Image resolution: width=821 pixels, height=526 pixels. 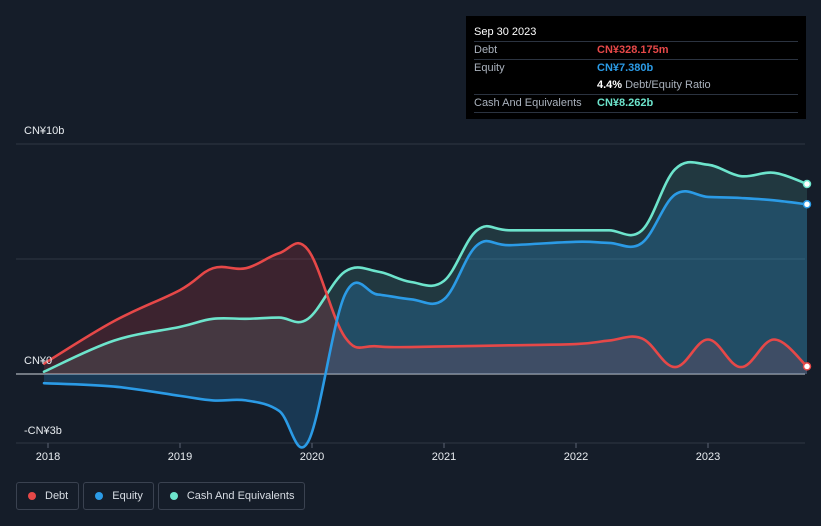 What do you see at coordinates (633, 50) in the screenshot?
I see `tooltip-debt-value: CN¥328.175m` at bounding box center [633, 50].